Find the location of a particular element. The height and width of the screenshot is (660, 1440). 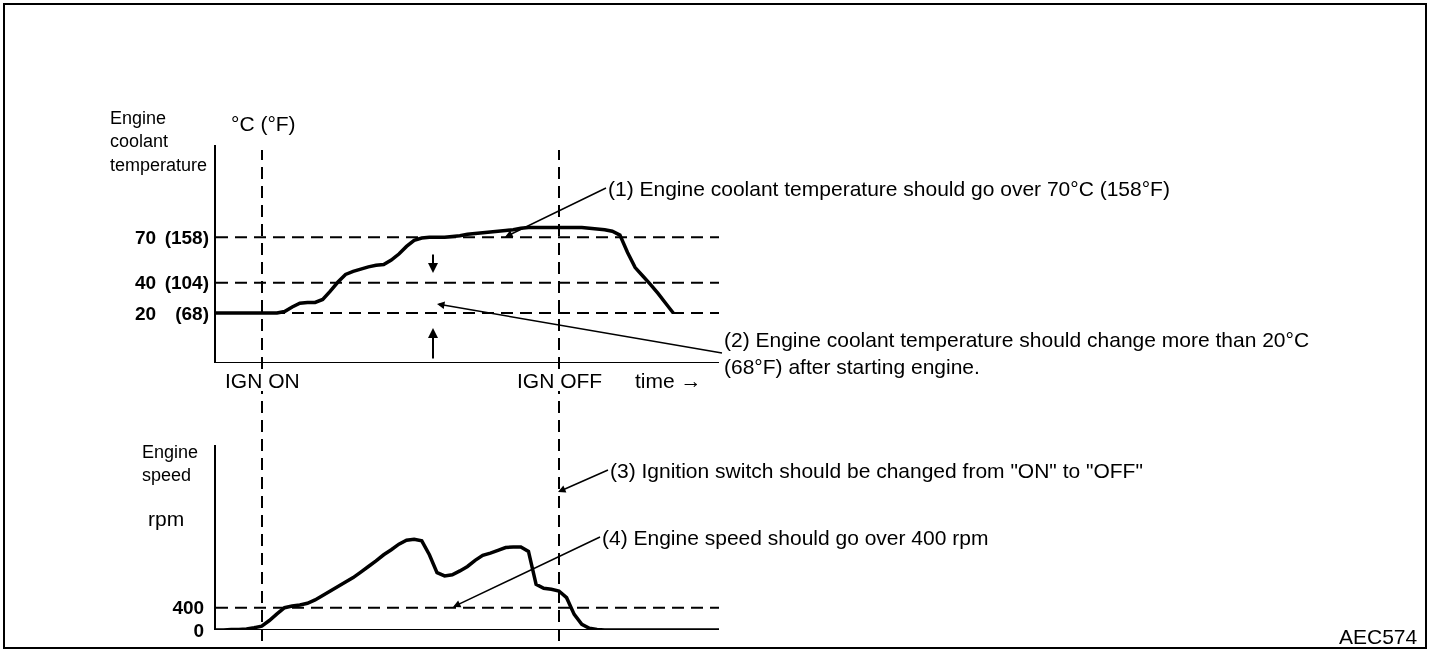

text: AEC574 is located at coordinates (1378, 636).